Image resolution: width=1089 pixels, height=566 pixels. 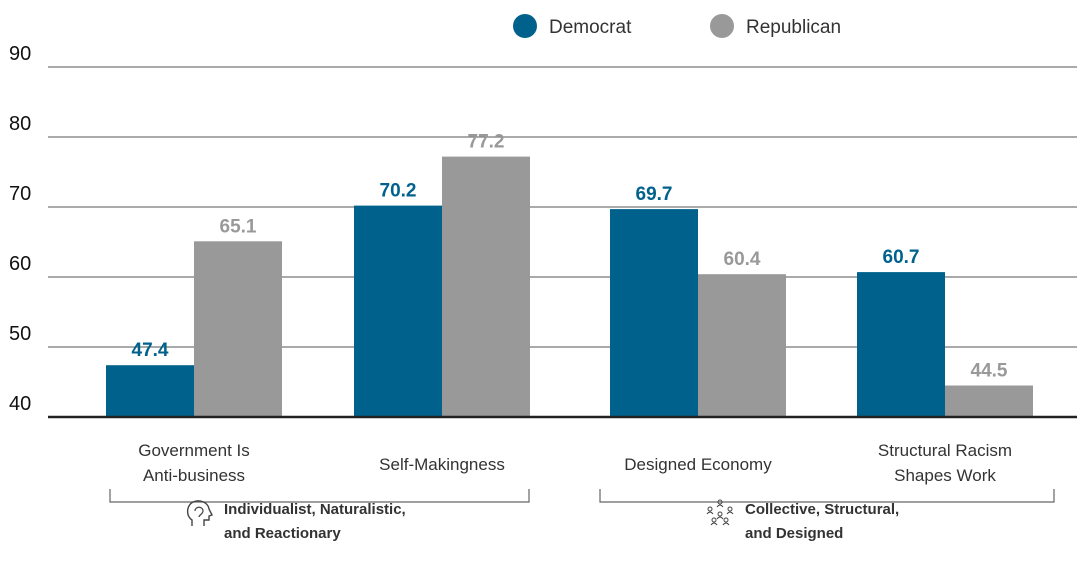 What do you see at coordinates (525, 26) in the screenshot?
I see `legend-swatch-democrat` at bounding box center [525, 26].